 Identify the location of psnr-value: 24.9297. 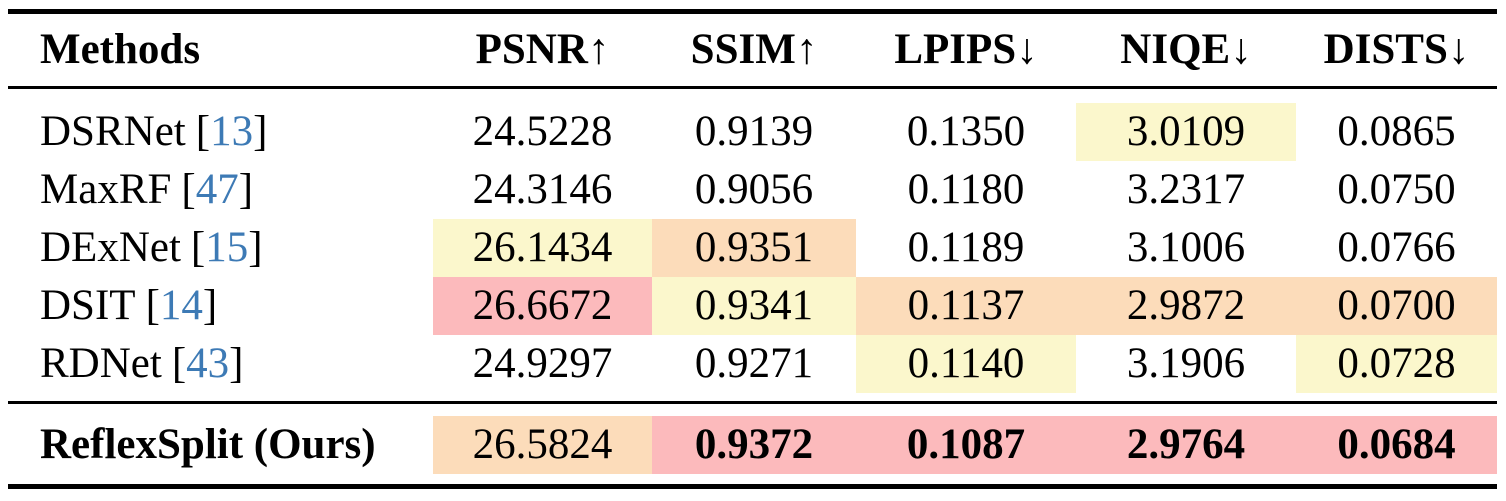
(542, 363).